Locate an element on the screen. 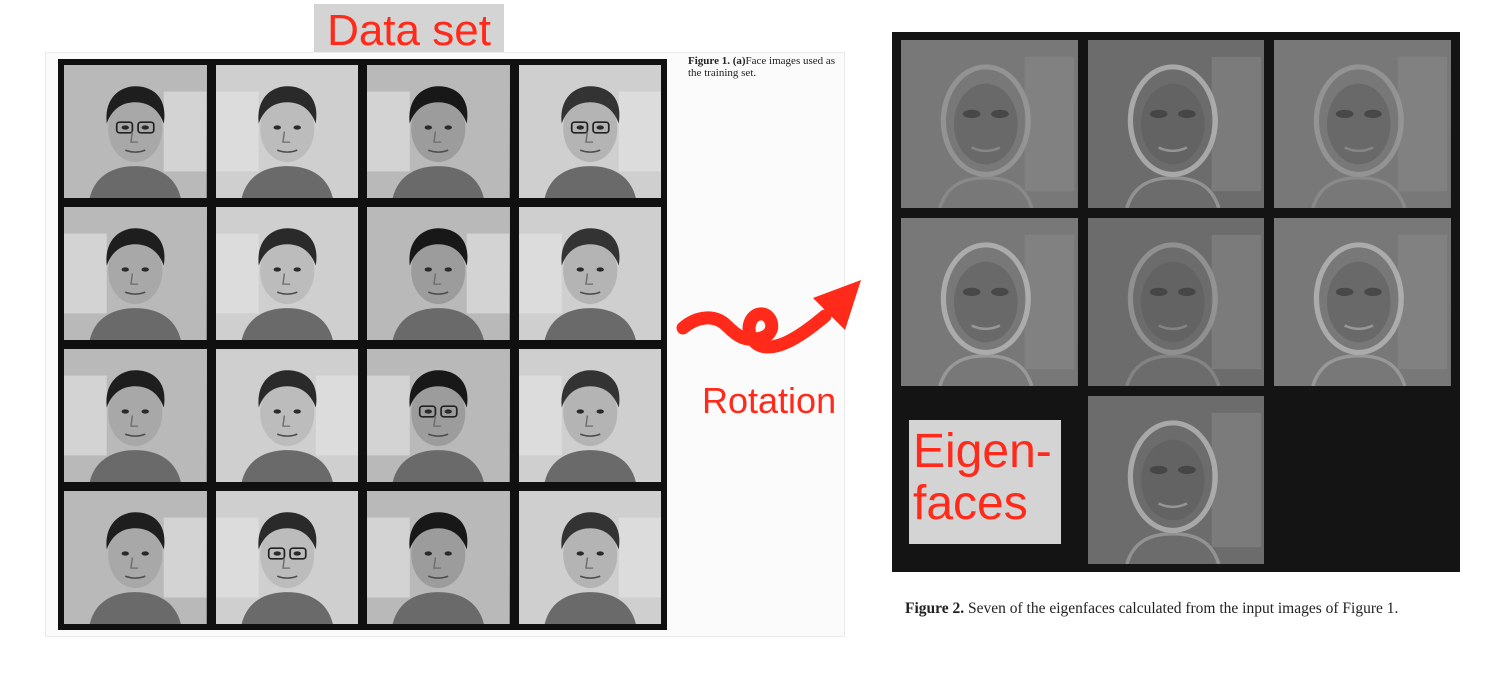  dataset-label-text: Data set is located at coordinates (409, 30).